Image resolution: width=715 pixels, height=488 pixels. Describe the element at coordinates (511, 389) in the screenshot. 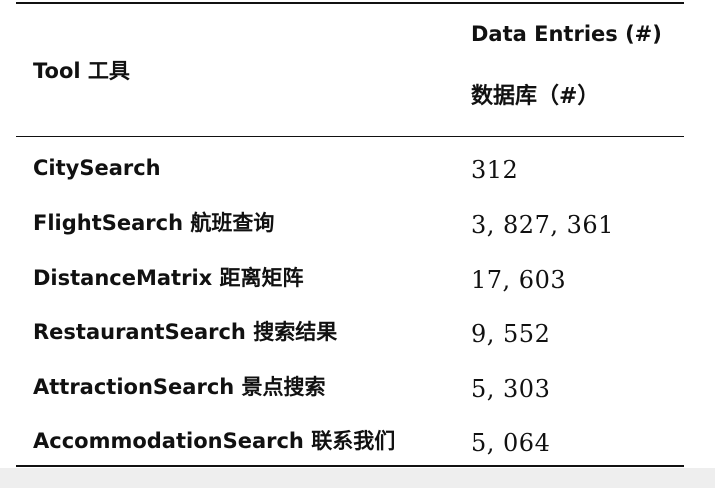

I see `row-entries-value: 5, 303` at that location.